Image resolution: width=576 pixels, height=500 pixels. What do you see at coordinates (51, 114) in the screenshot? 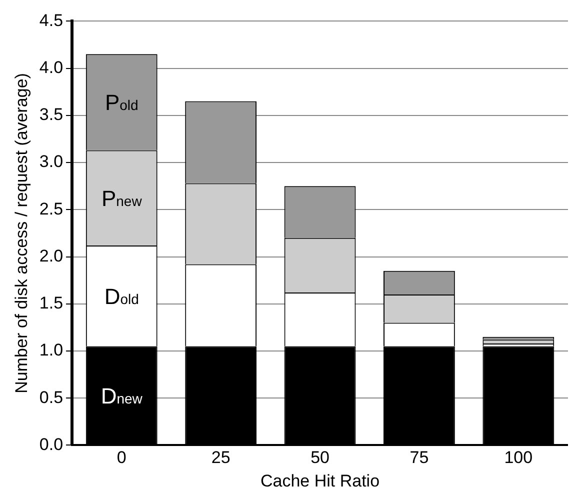
I see `y-tick-label: 3.5` at bounding box center [51, 114].